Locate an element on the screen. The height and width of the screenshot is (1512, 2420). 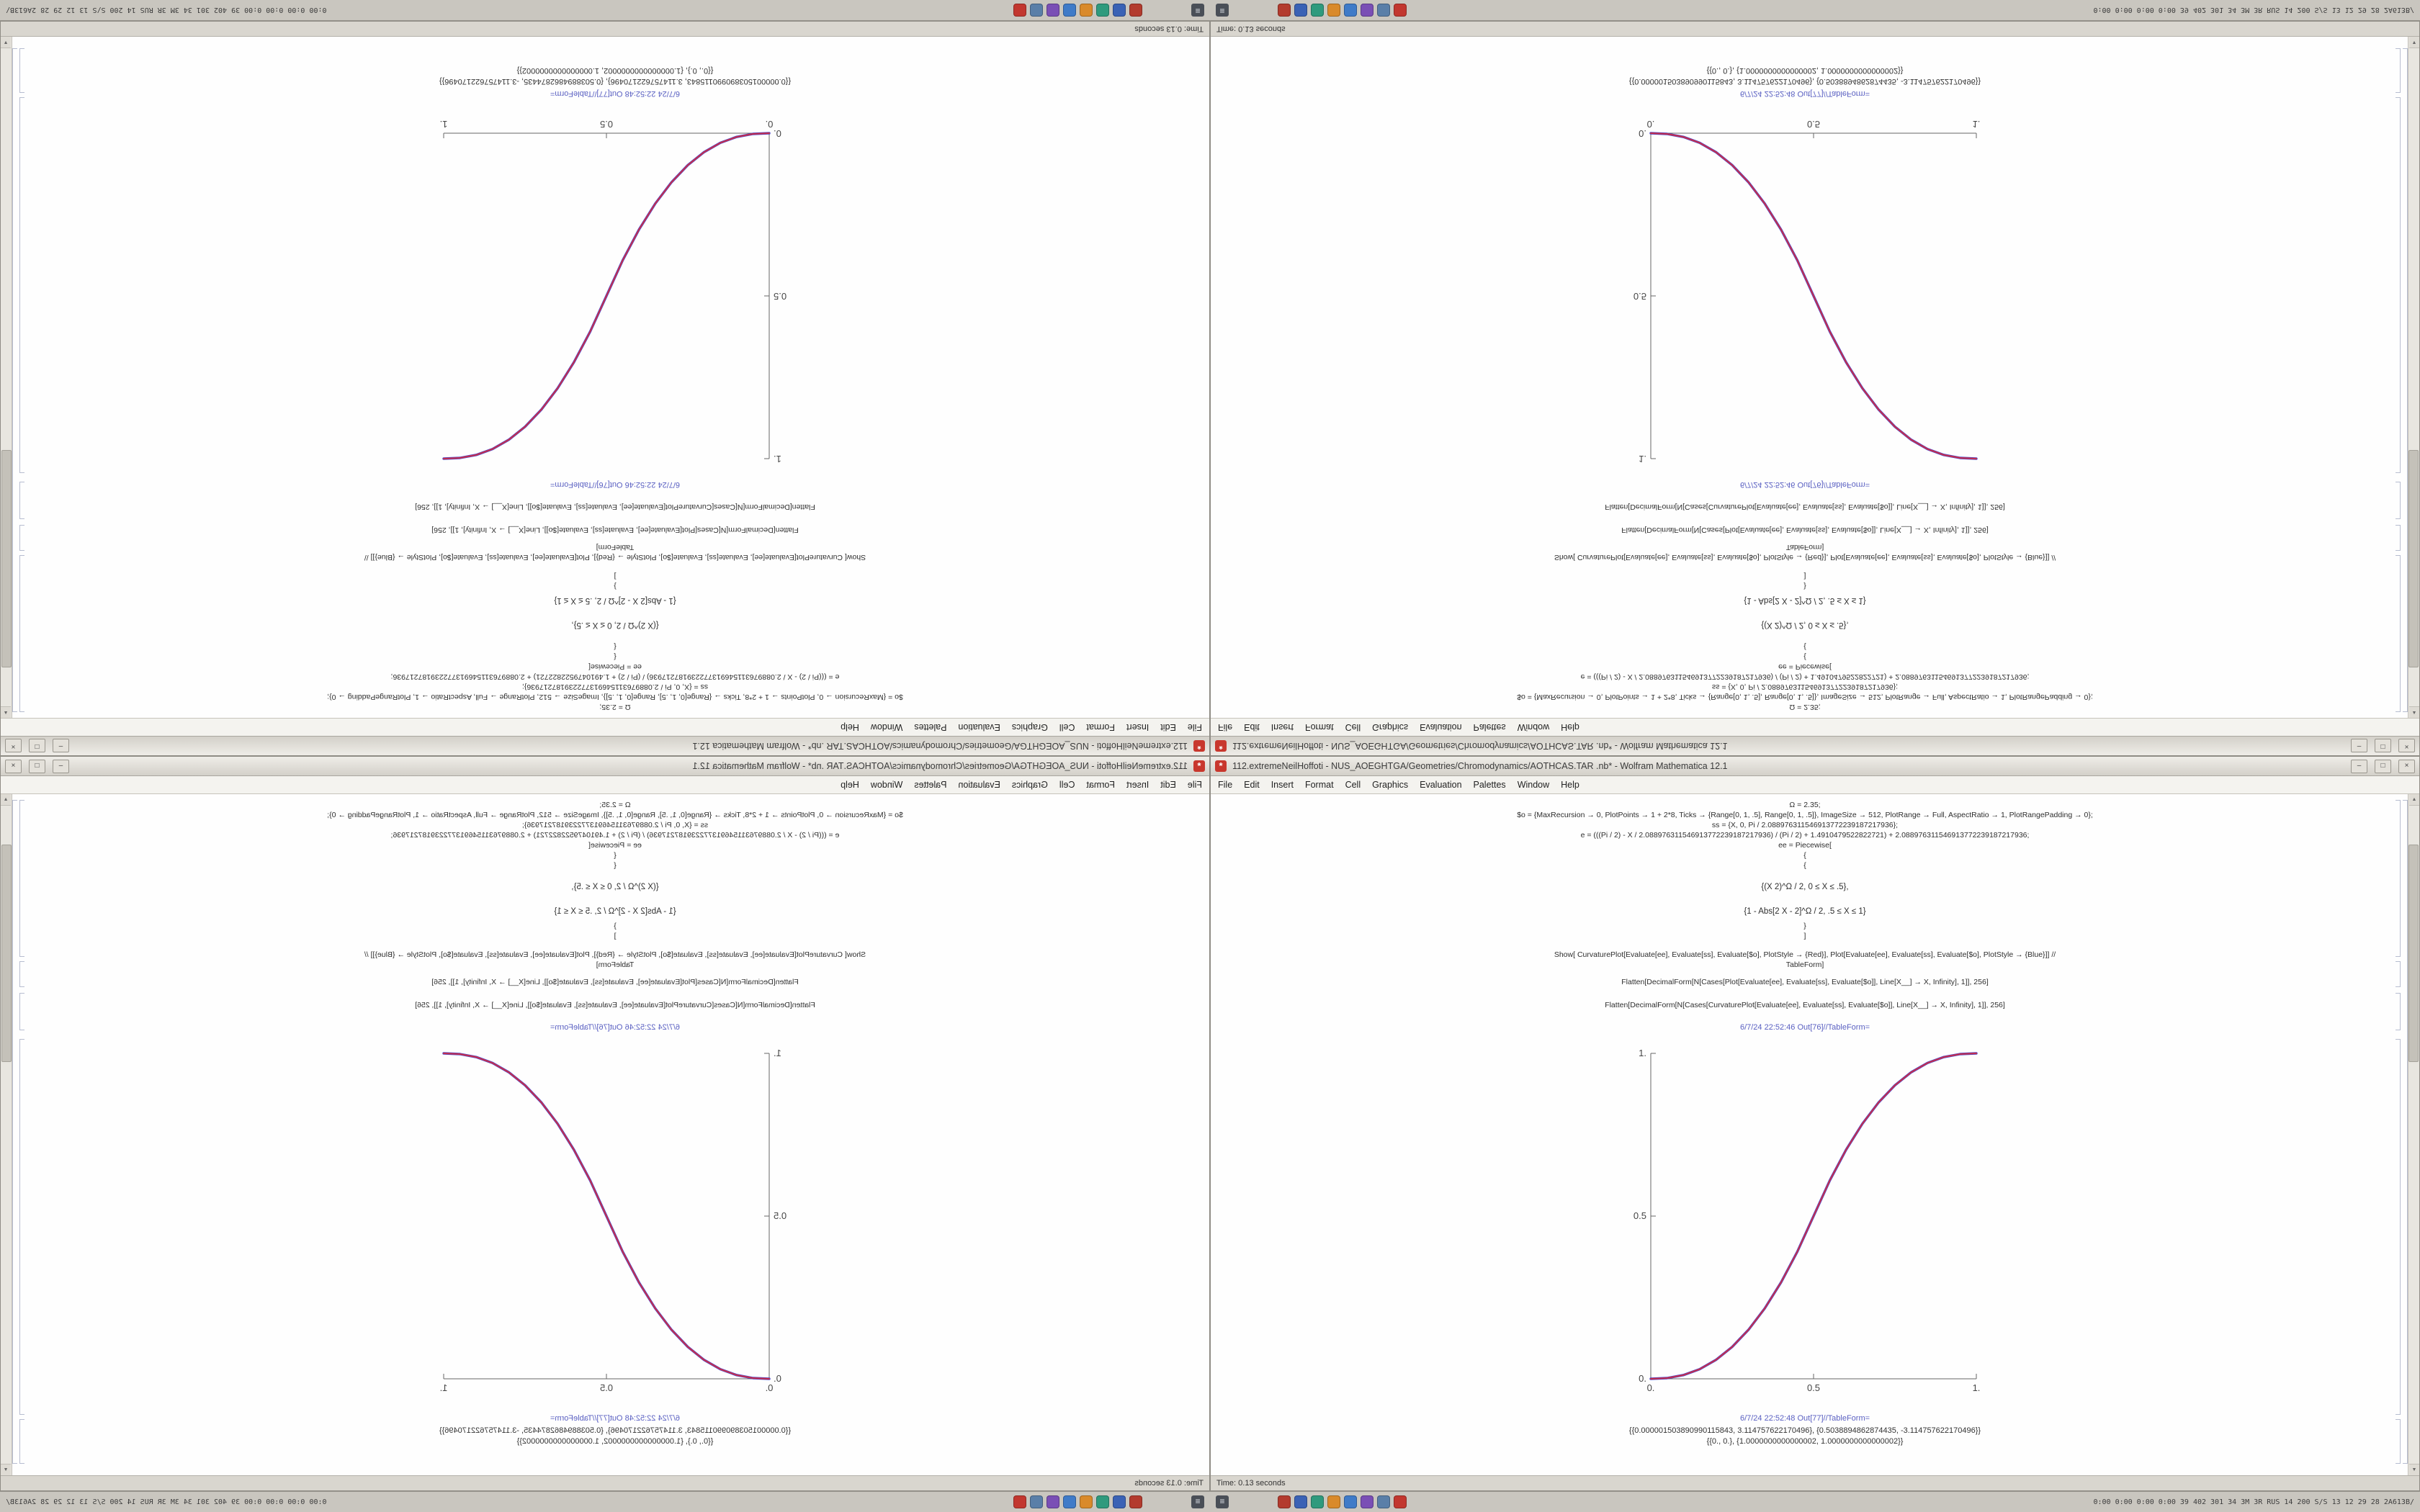
menu-item: Format is located at coordinates (1319, 785).